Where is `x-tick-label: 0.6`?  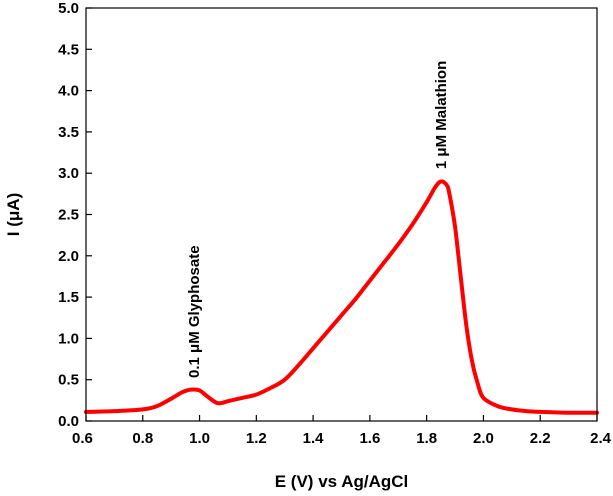 x-tick-label: 0.6 is located at coordinates (82, 438).